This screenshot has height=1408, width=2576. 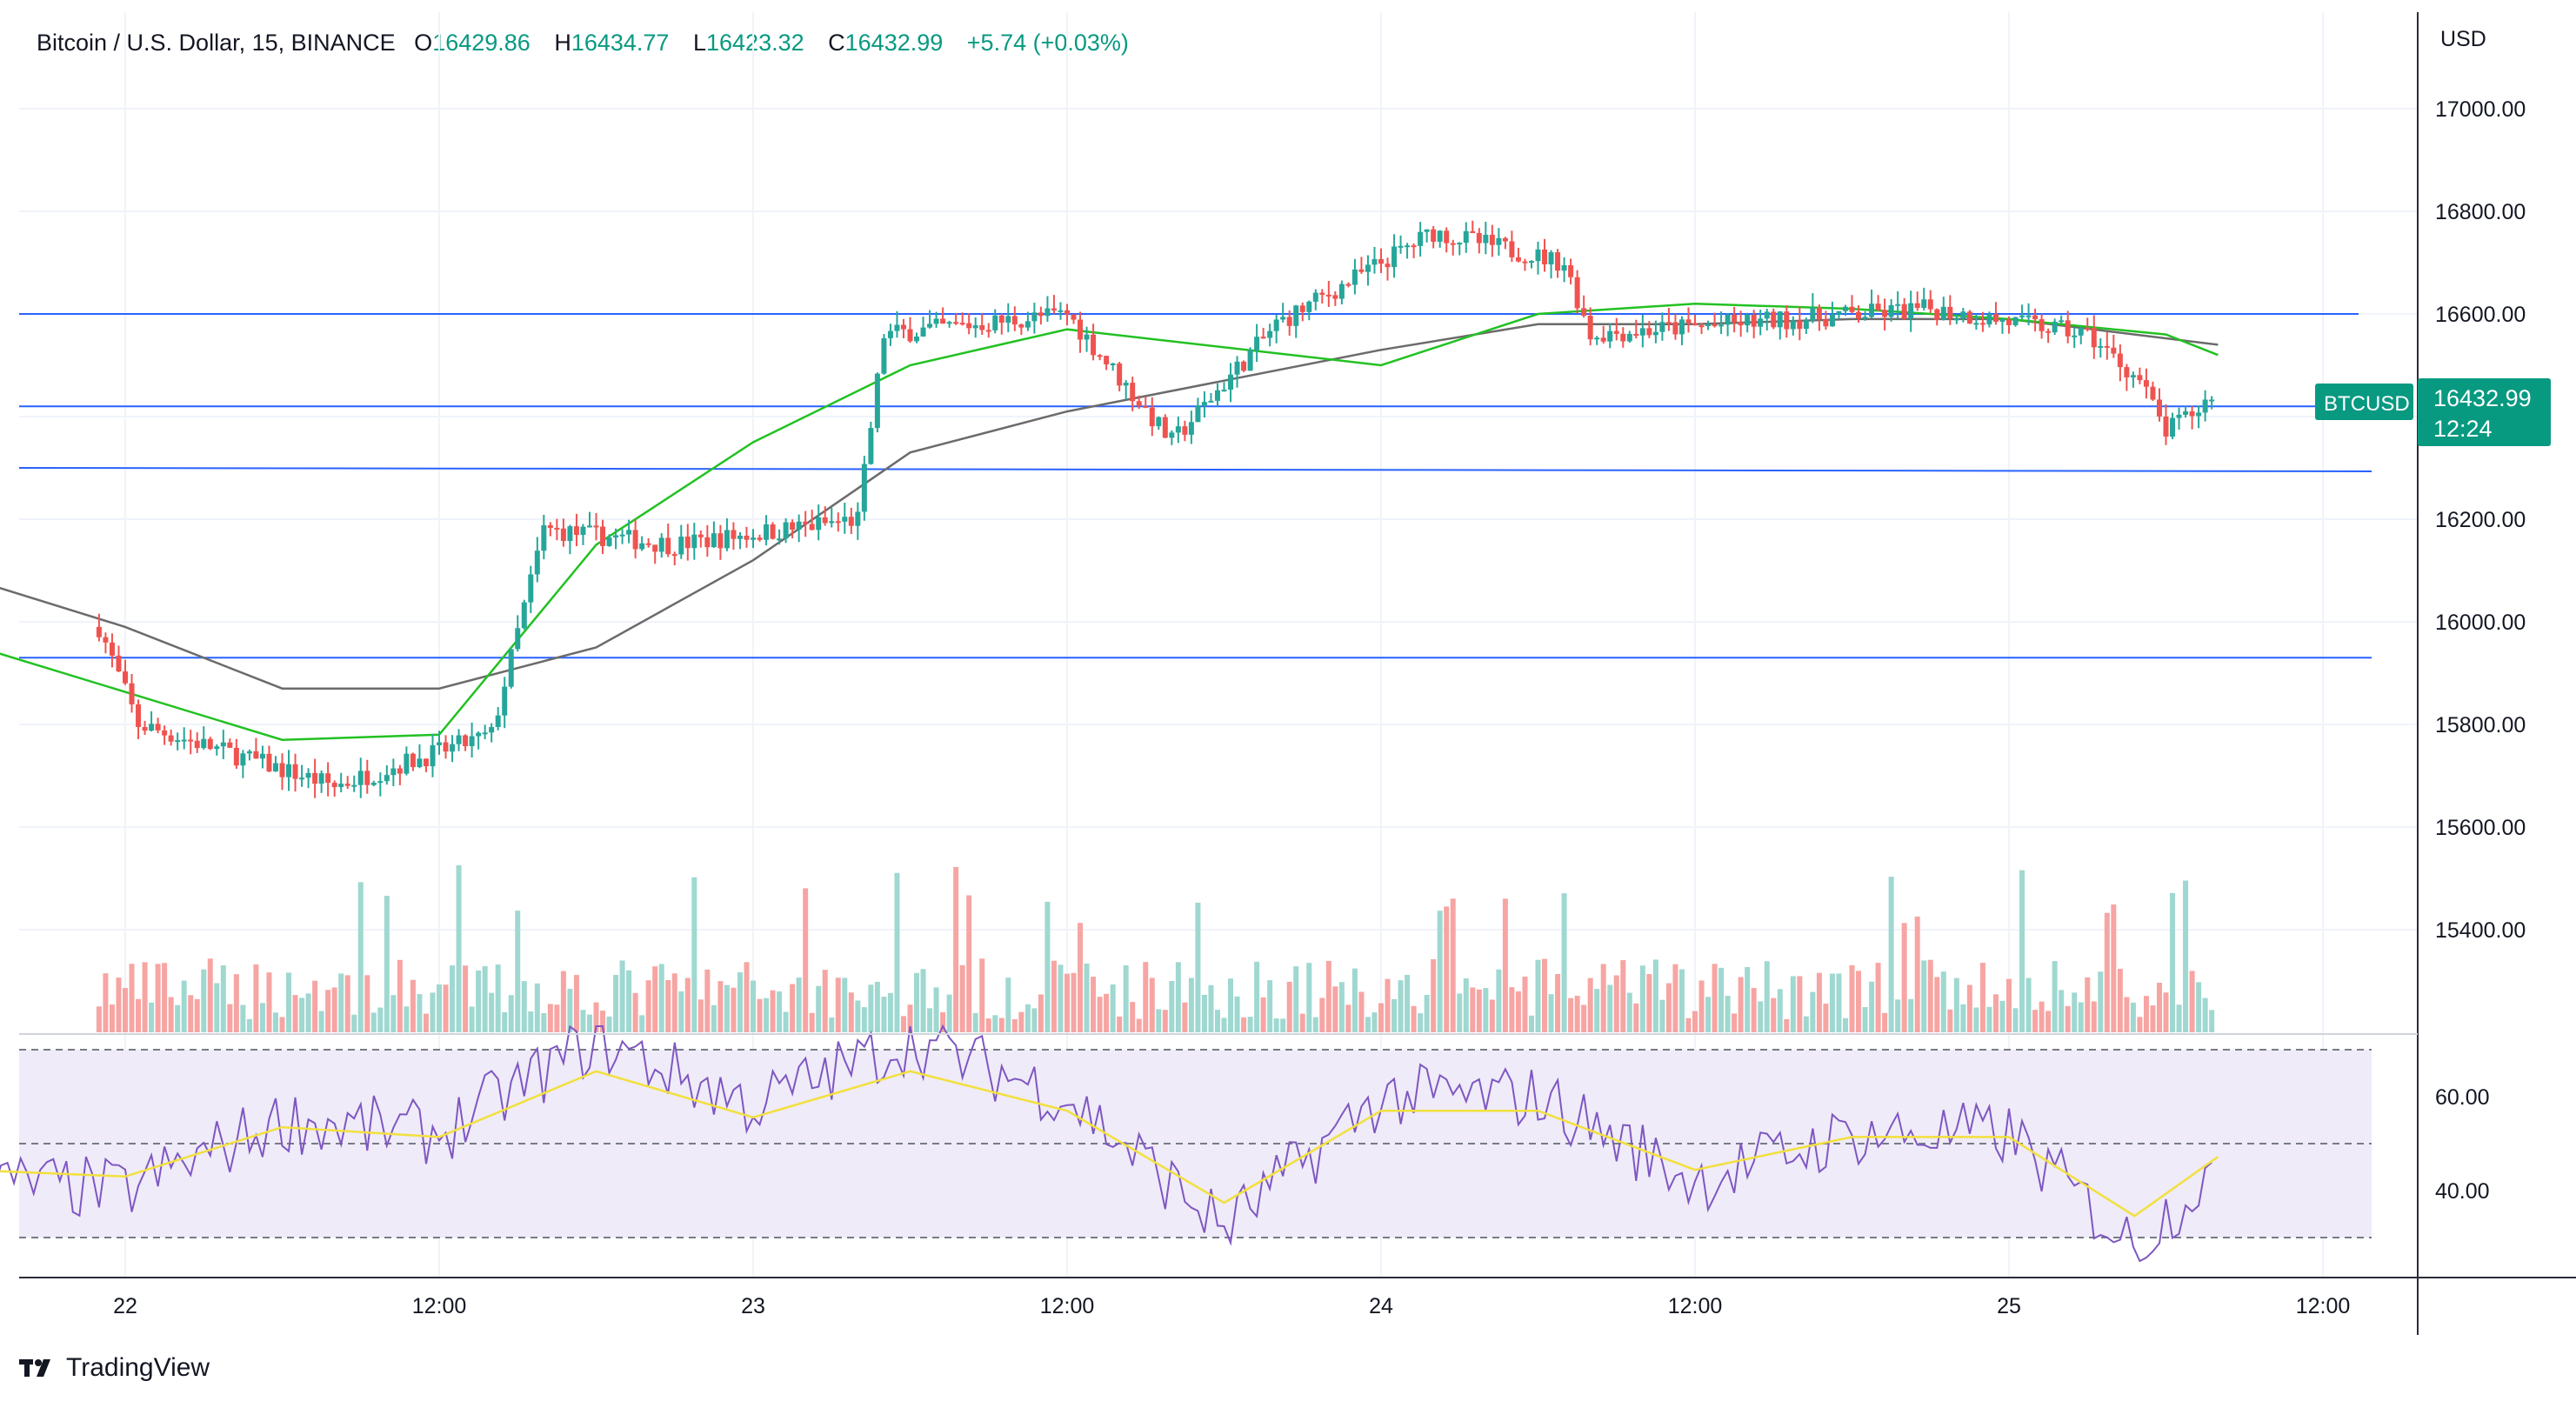 I want to click on open-label: O, so click(x=423, y=43).